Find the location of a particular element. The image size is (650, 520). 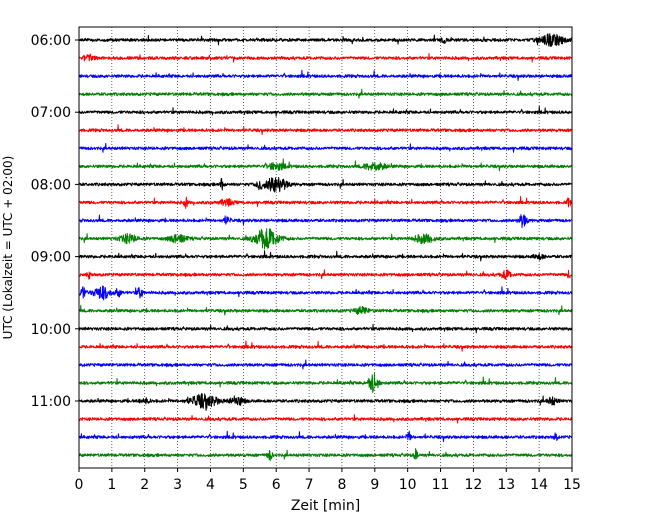

x-tick-label: 6 is located at coordinates (276, 485).